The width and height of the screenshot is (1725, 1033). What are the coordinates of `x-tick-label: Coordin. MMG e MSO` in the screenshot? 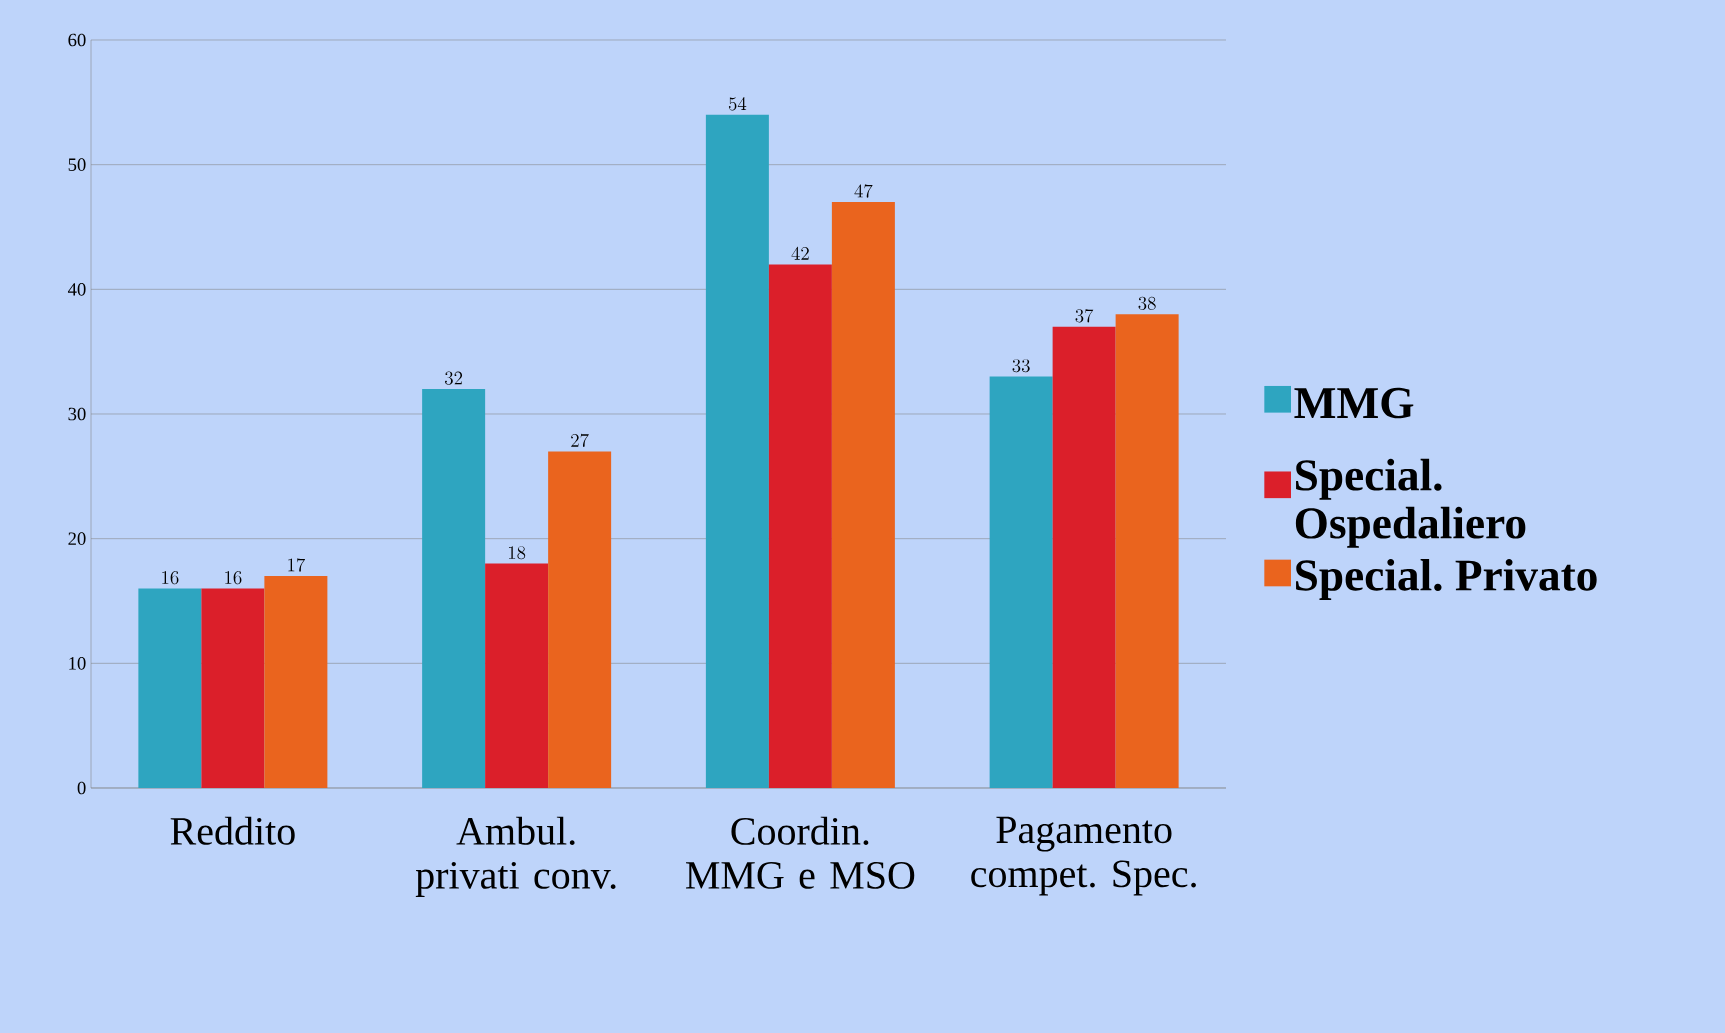 It's located at (800, 852).